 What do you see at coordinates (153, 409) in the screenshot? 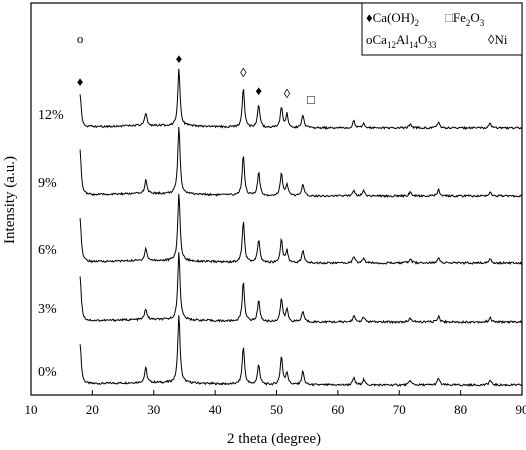
I see `x-tick-label: 30` at bounding box center [153, 409].